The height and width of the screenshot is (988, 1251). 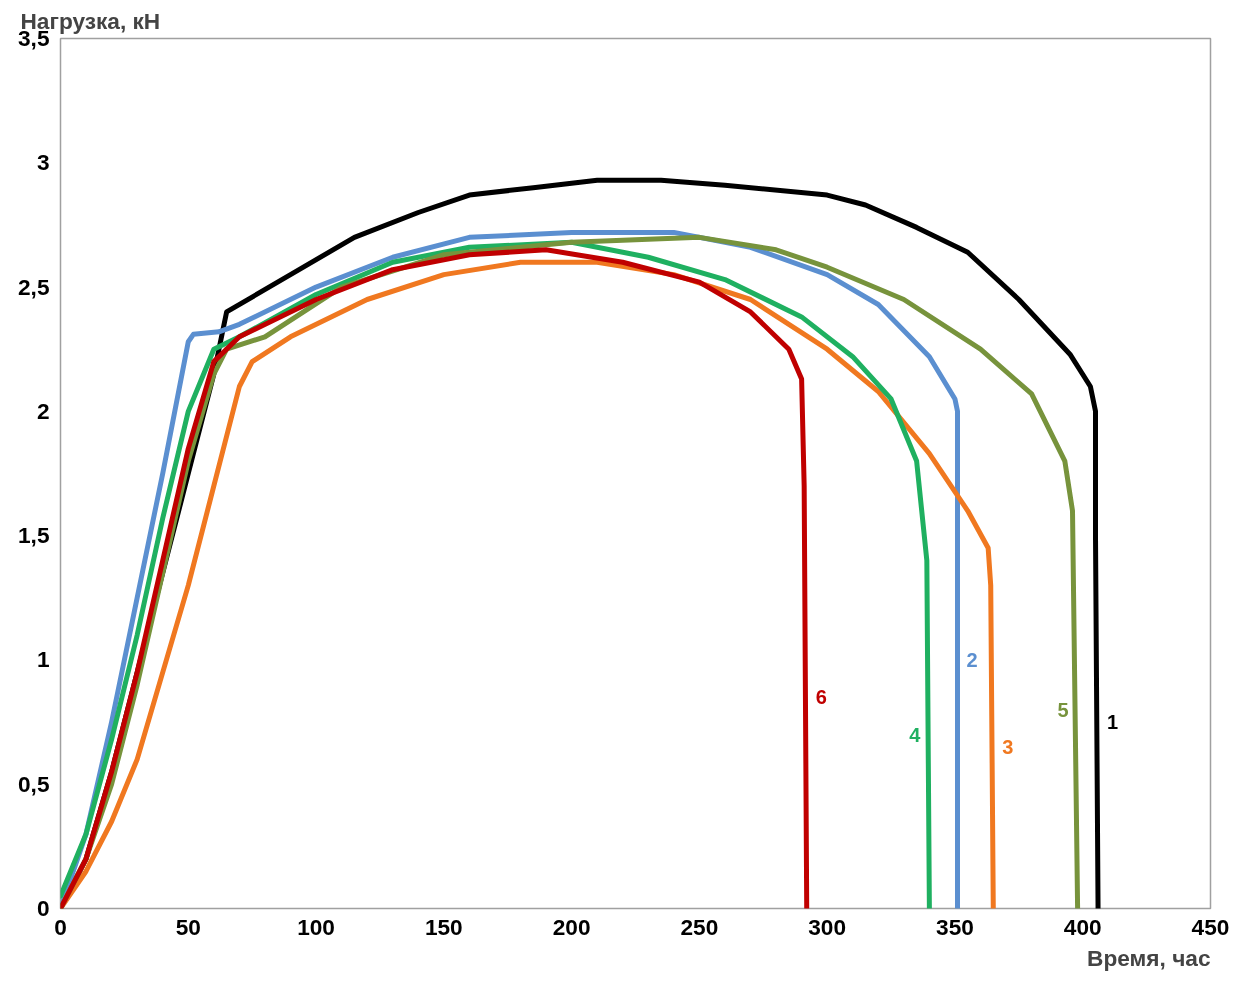 I want to click on x-axis-title: Время, час, so click(x=1149, y=957).